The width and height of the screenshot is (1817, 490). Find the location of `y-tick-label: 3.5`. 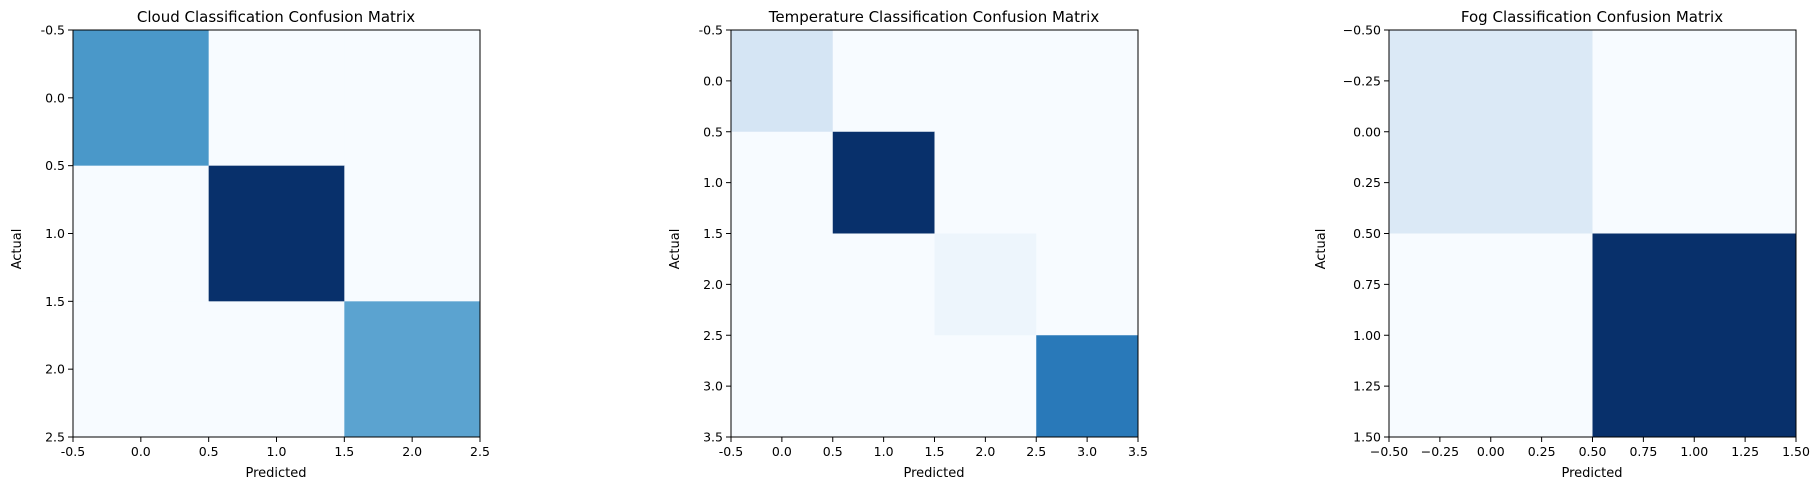

y-tick-label: 3.5 is located at coordinates (713, 437).